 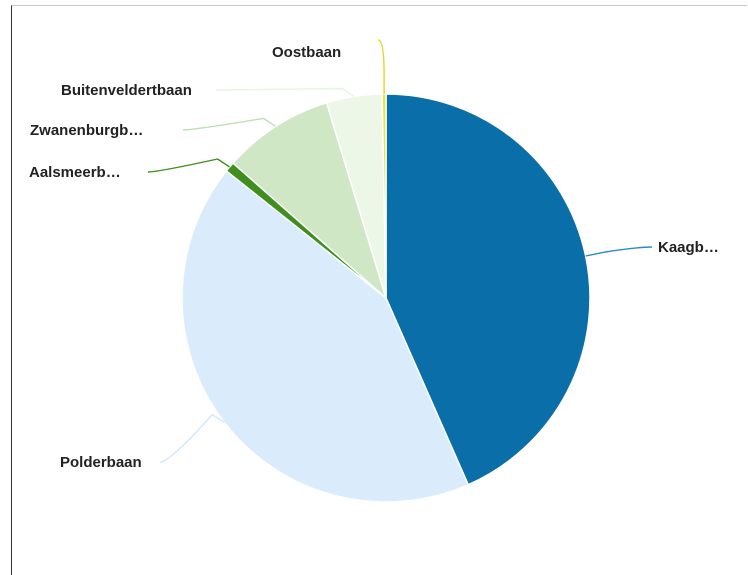 I want to click on slice-label: Oostbaan, so click(x=306, y=52).